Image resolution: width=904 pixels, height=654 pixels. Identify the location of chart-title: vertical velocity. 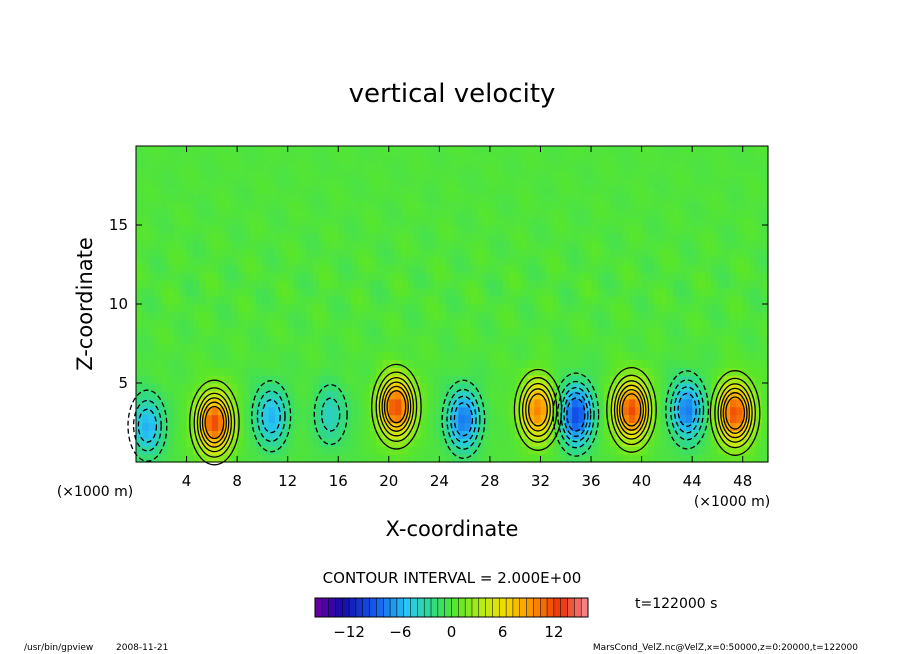
(452, 94).